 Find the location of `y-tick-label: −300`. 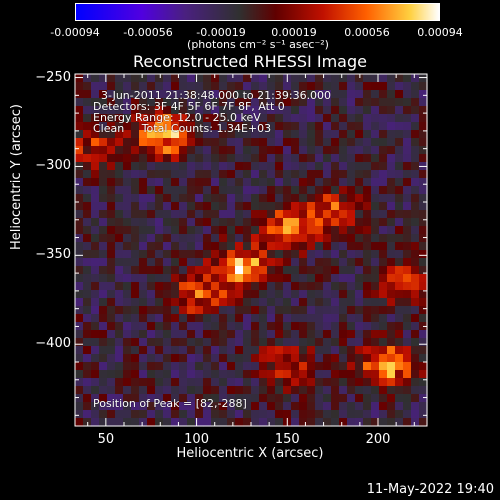

y-tick-label: −300 is located at coordinates (53, 166).